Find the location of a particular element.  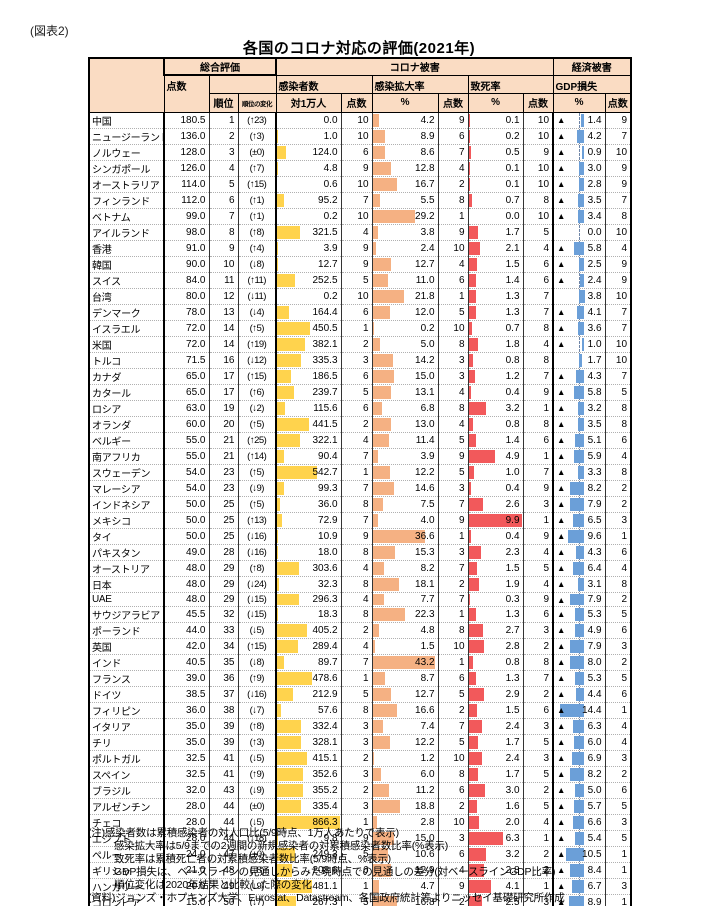

gdp-score-cell: 7 is located at coordinates (618, 199).